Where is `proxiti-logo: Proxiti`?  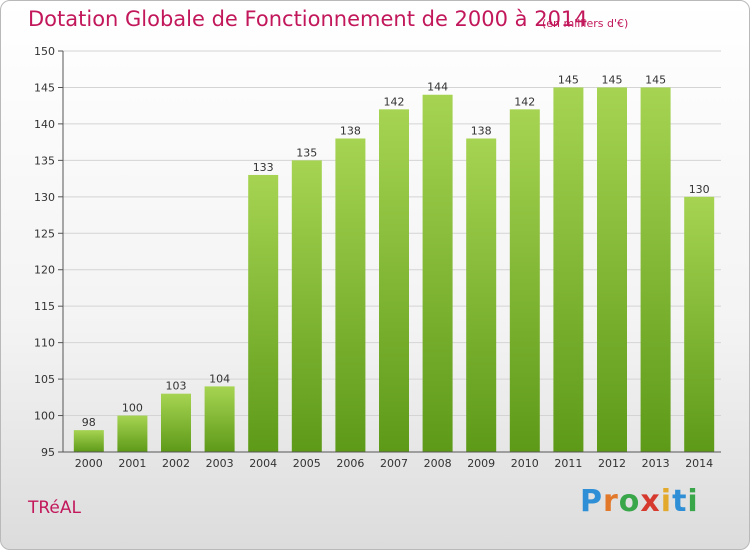
proxiti-logo: Proxiti is located at coordinates (639, 501).